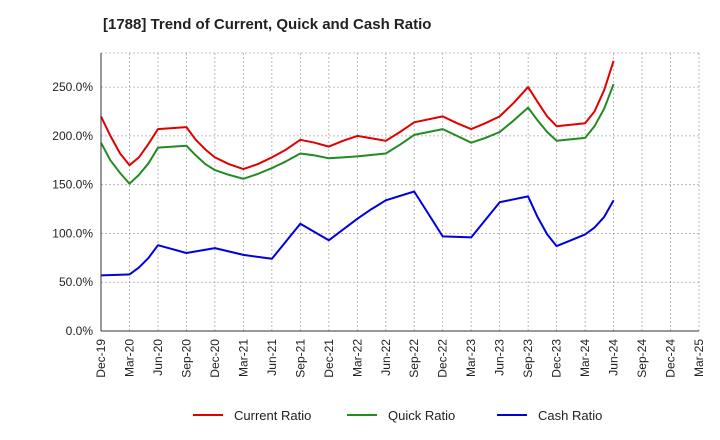 This screenshot has height=440, width=720. Describe the element at coordinates (357, 233) in the screenshot. I see `cash-ratio-line` at that location.